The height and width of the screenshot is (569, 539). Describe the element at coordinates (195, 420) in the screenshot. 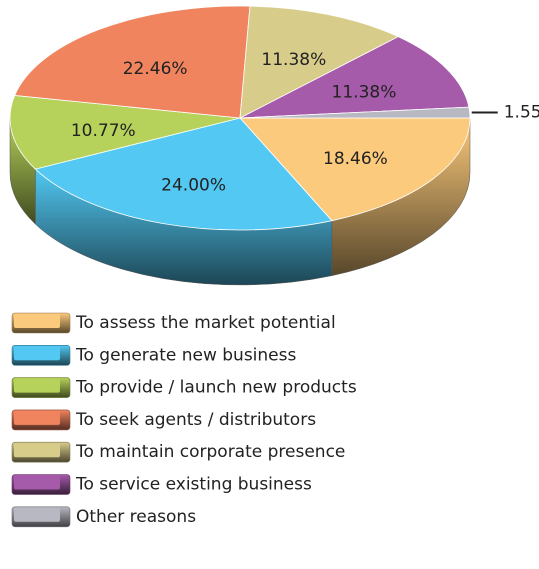

I see `legend-label: To seek agents / distributors` at that location.